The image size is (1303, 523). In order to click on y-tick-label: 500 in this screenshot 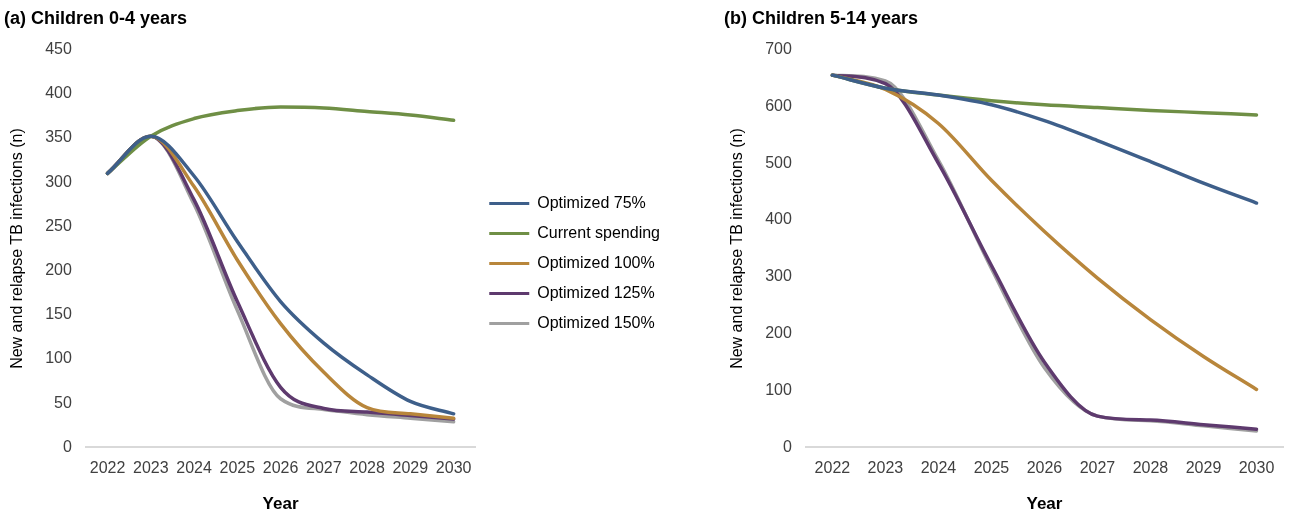, I will do `click(778, 162)`.